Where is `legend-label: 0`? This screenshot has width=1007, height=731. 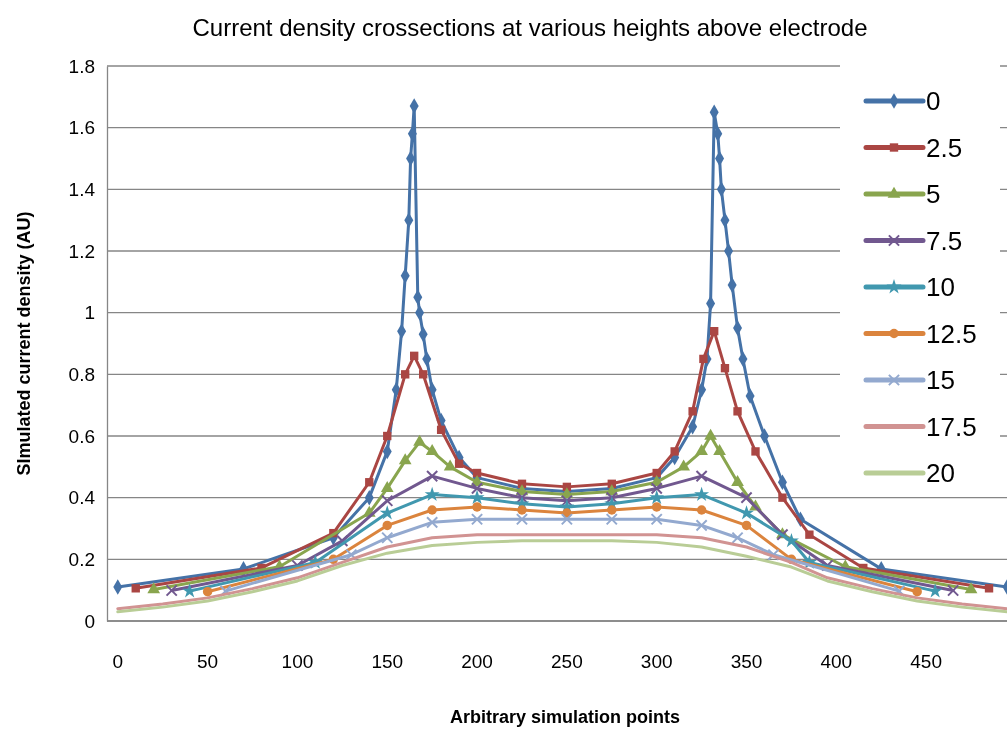 legend-label: 0 is located at coordinates (933, 101).